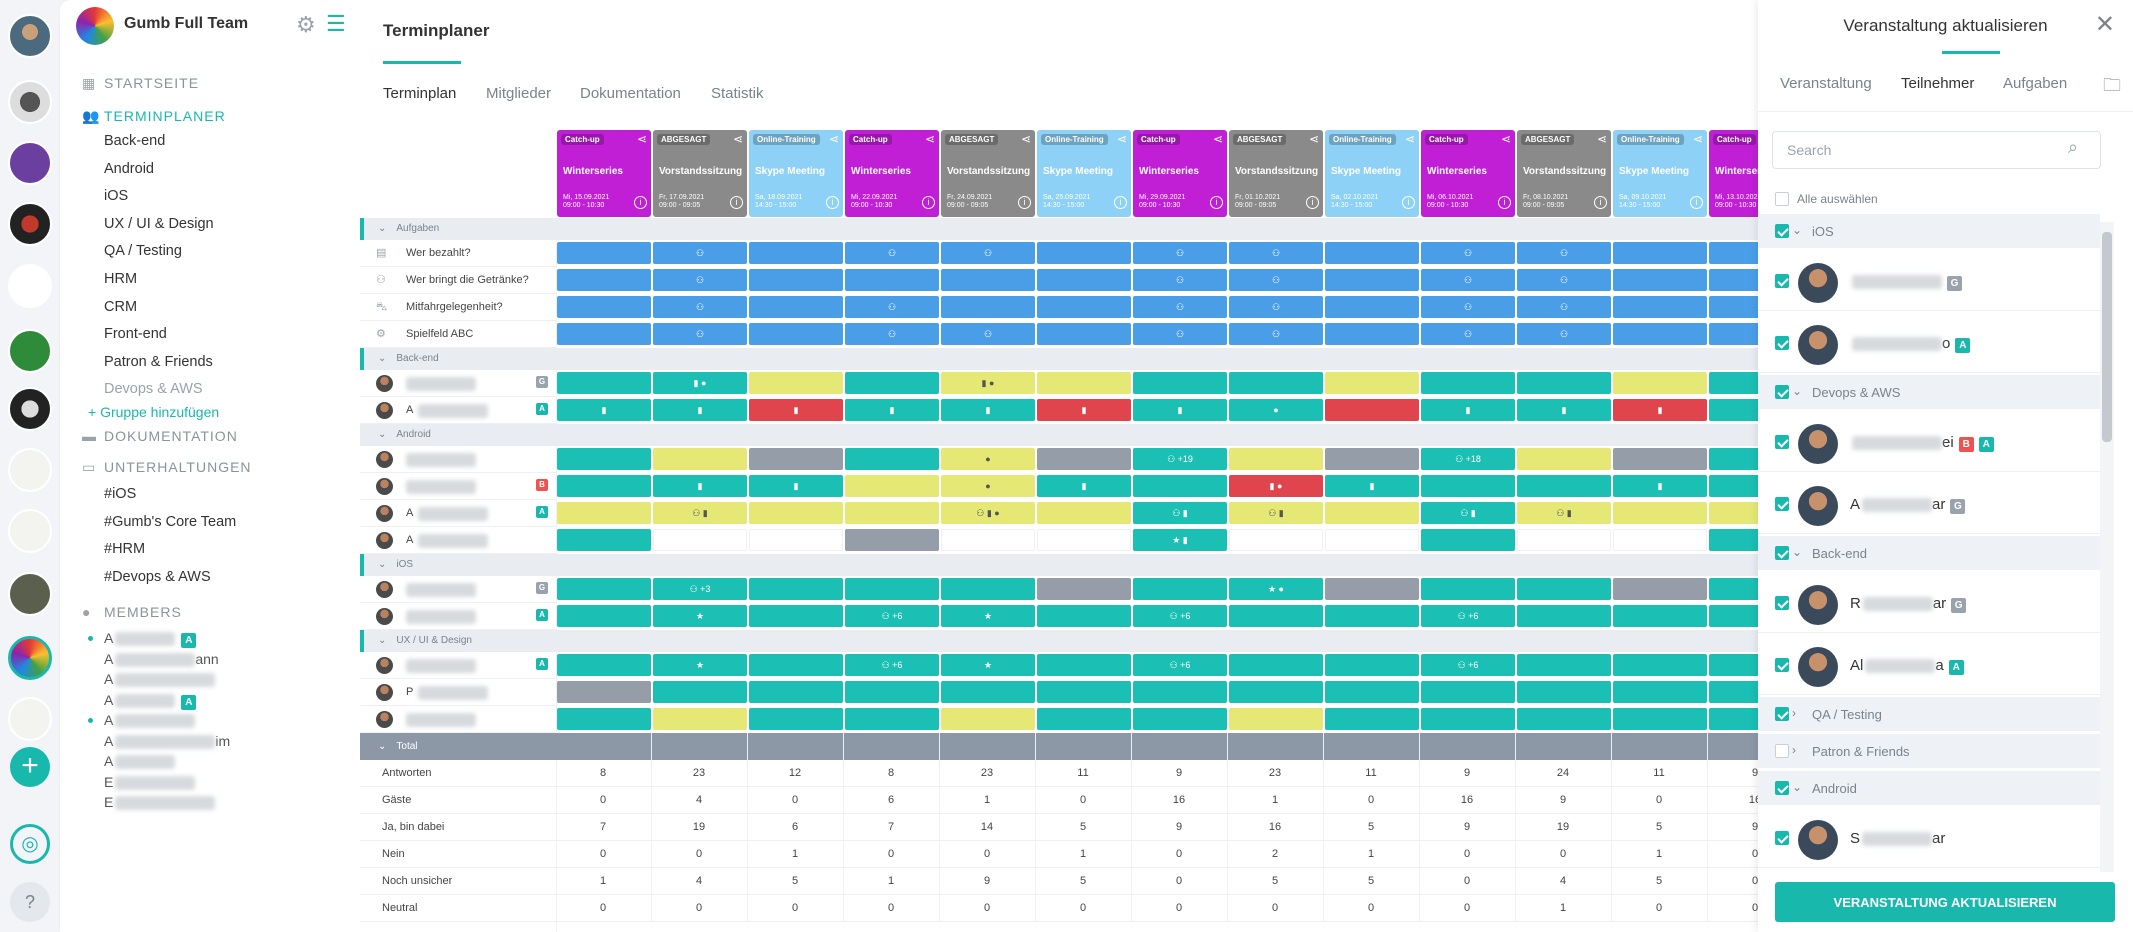 The width and height of the screenshot is (2133, 932). I want to click on sidebar-group-front-end: Front-end, so click(135, 334).